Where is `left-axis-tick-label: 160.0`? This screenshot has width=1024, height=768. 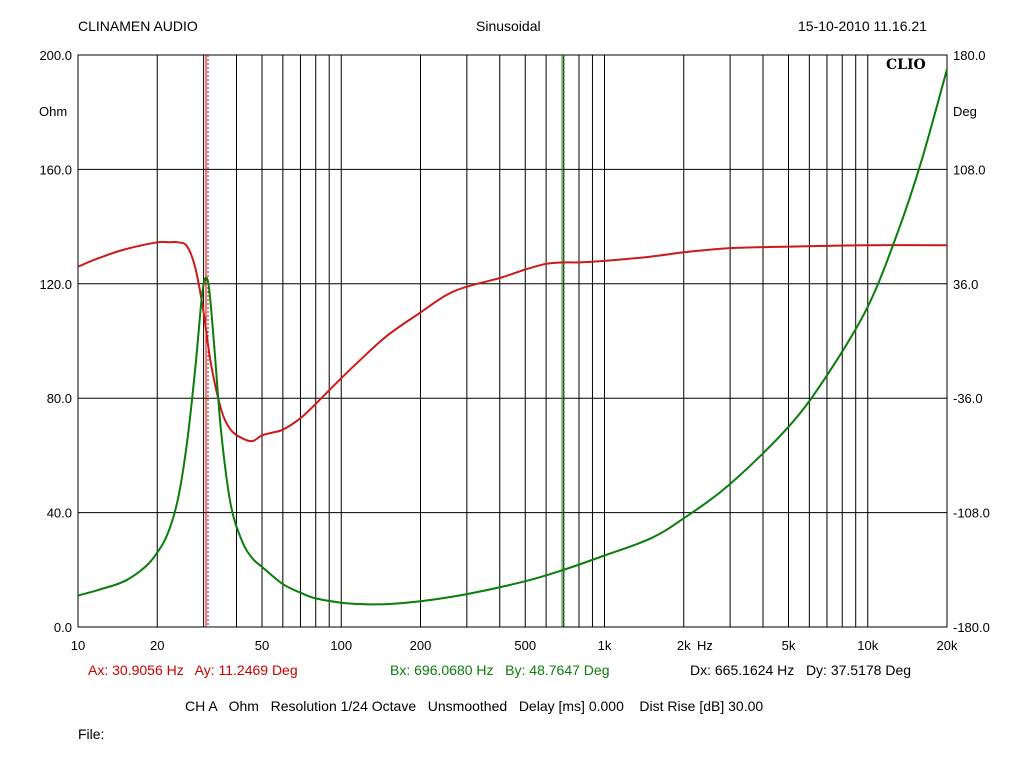 left-axis-tick-label: 160.0 is located at coordinates (55, 169).